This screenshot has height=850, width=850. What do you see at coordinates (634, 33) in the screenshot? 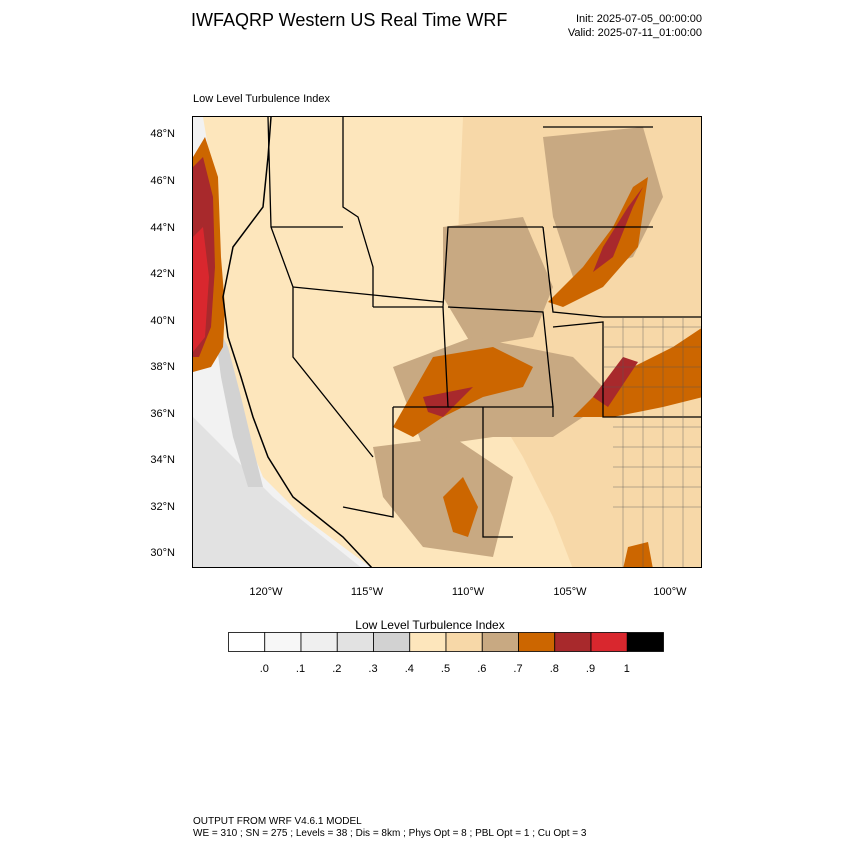
I see `valid-time: Valid: 2025-07-11_01:00:00` at bounding box center [634, 33].